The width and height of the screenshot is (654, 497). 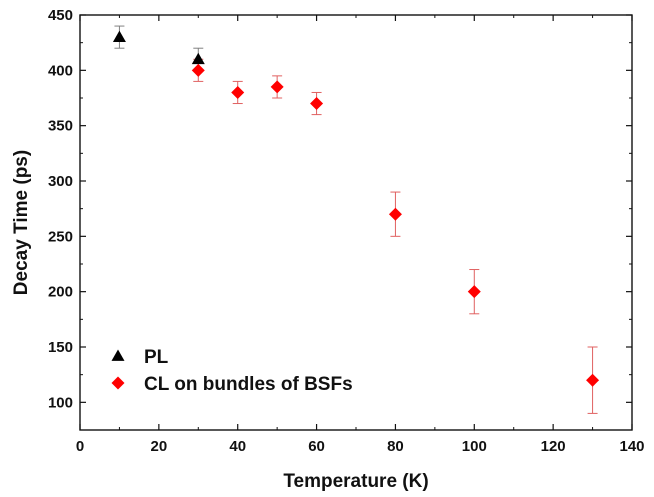 What do you see at coordinates (355, 481) in the screenshot?
I see `x-axis-title: Temperature (K)` at bounding box center [355, 481].